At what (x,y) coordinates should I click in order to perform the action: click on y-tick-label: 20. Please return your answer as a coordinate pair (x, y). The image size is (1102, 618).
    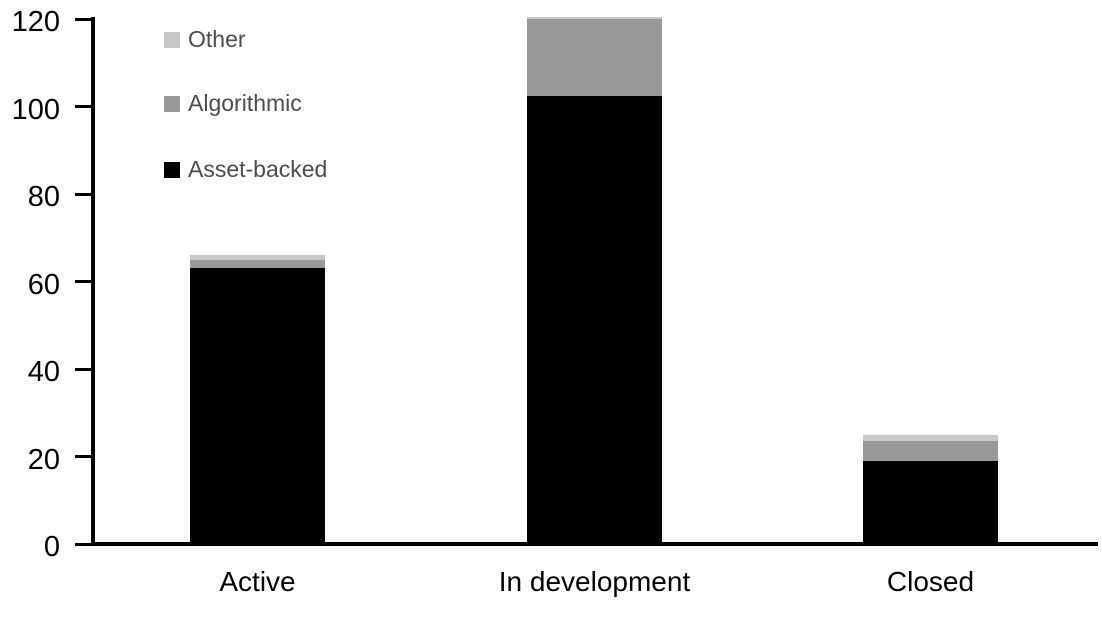
    Looking at the image, I should click on (43, 459).